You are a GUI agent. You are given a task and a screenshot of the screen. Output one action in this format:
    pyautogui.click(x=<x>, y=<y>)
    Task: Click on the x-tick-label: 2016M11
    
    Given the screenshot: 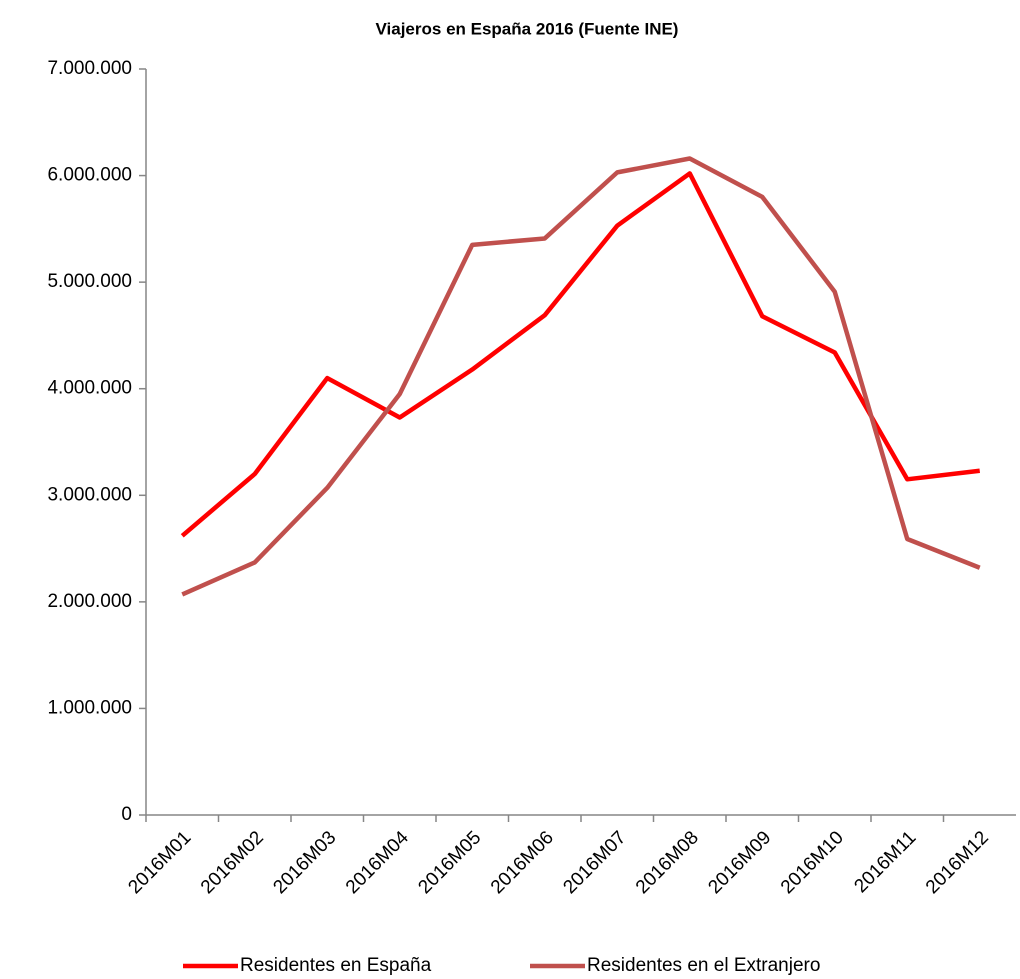 What is the action you would take?
    pyautogui.click(x=885, y=862)
    